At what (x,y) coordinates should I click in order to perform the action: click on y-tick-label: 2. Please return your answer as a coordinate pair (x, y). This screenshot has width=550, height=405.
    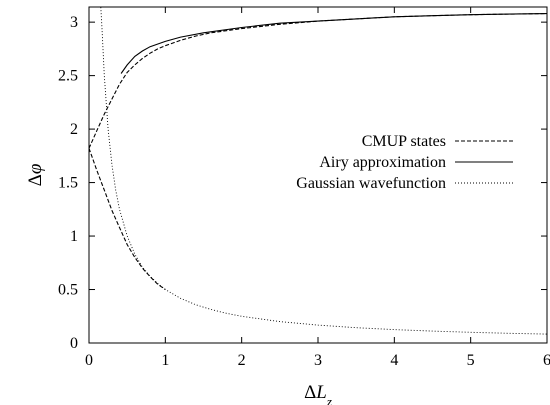
    Looking at the image, I should click on (74, 129).